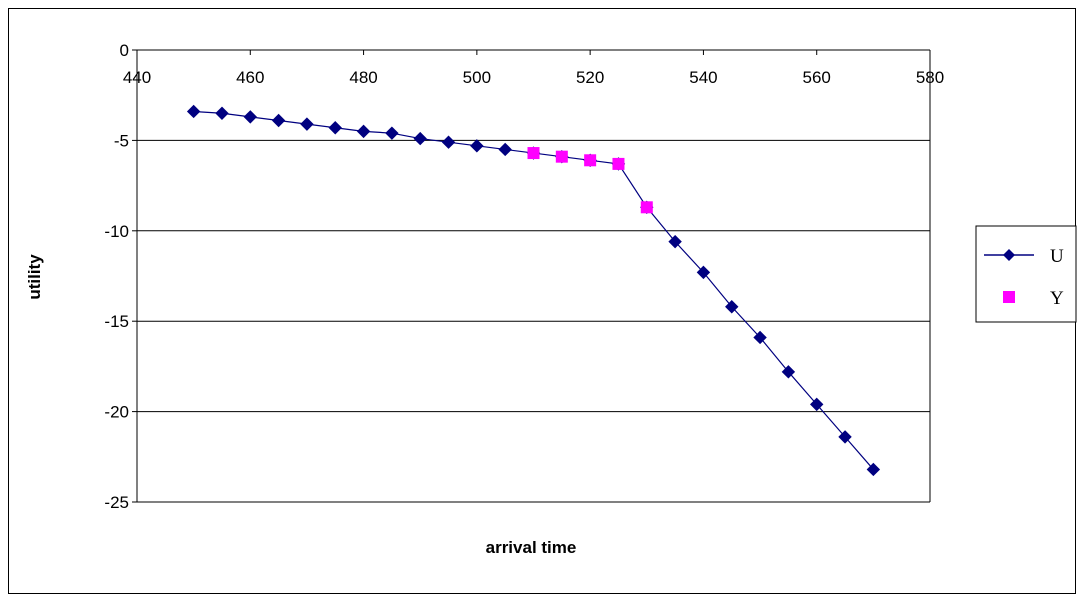 This screenshot has width=1077, height=595. Describe the element at coordinates (477, 77) in the screenshot. I see `x-tick-label: 500` at that location.